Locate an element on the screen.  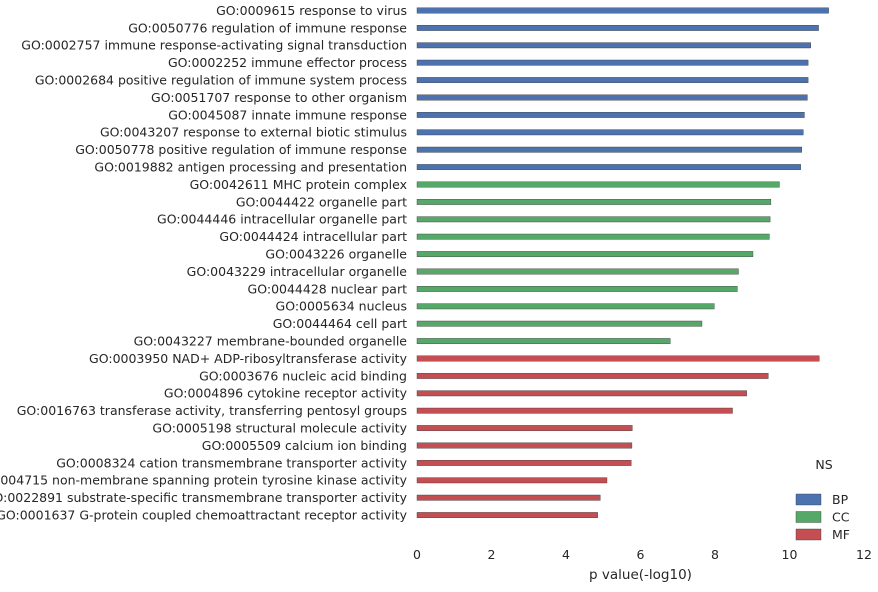
legend-swatch-mf is located at coordinates (808, 534).